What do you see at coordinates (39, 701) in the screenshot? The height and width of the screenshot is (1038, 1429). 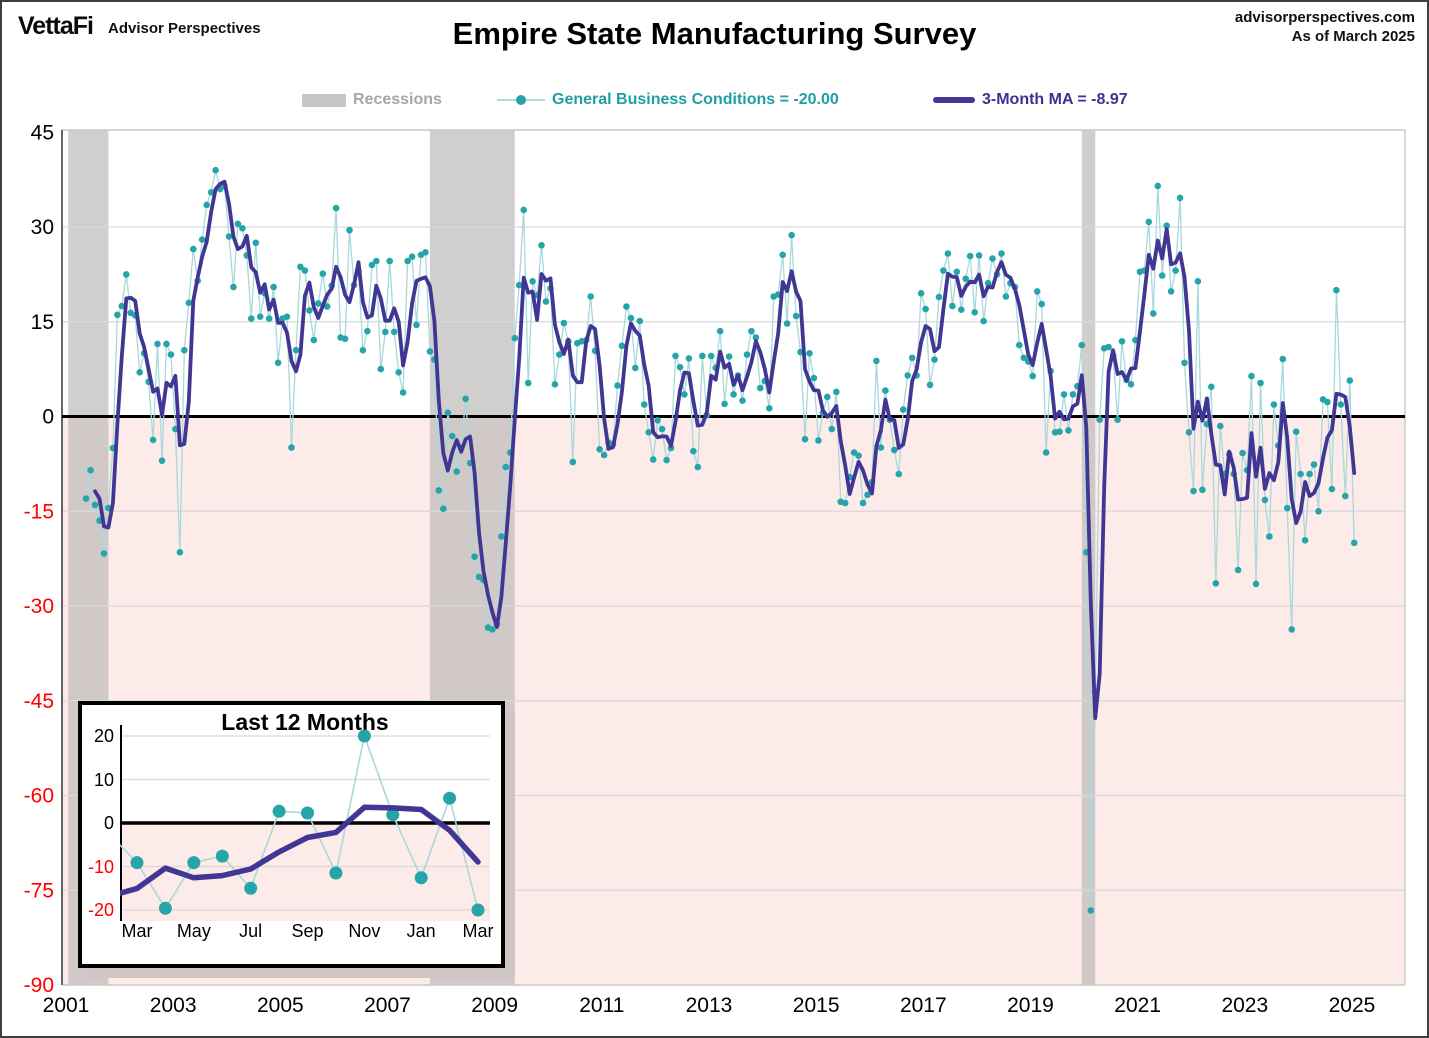 I see `svg-text: -45` at bounding box center [39, 701].